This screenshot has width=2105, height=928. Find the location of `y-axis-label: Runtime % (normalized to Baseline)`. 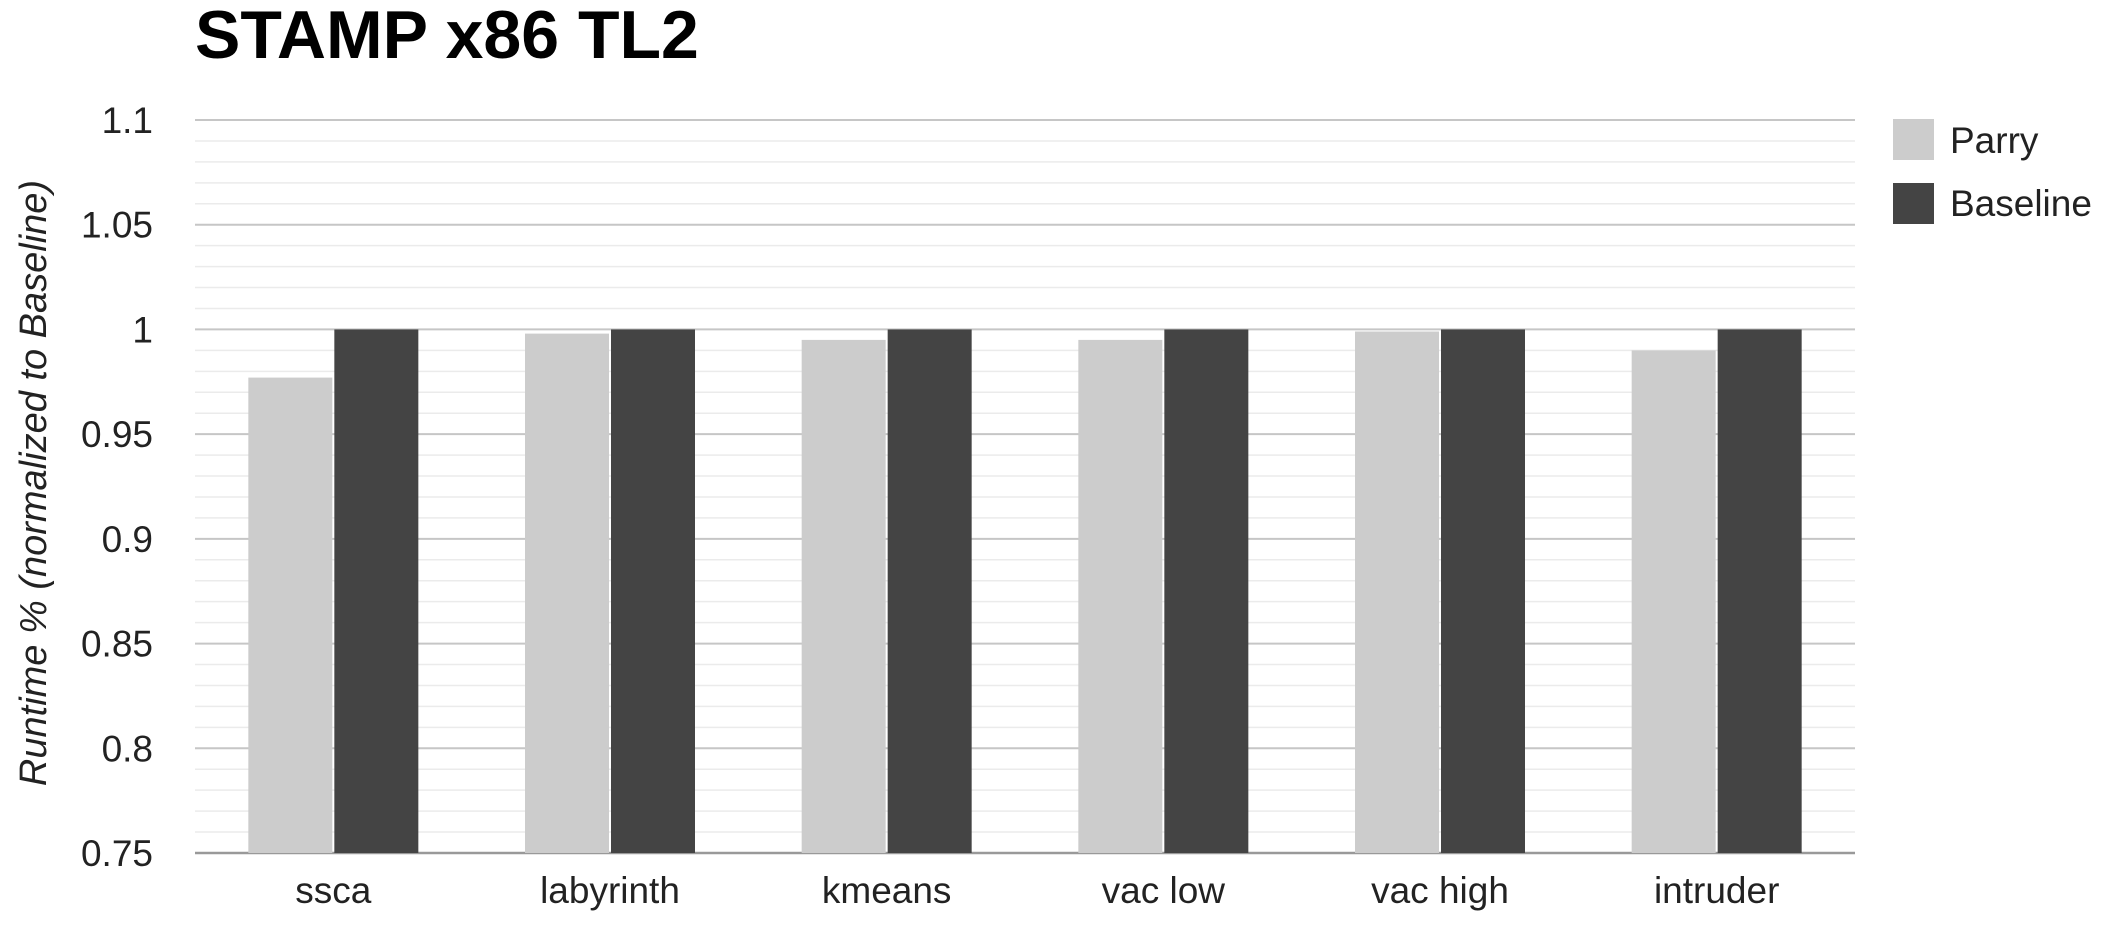

y-axis-label: Runtime % (normalized to Baseline) is located at coordinates (34, 483).